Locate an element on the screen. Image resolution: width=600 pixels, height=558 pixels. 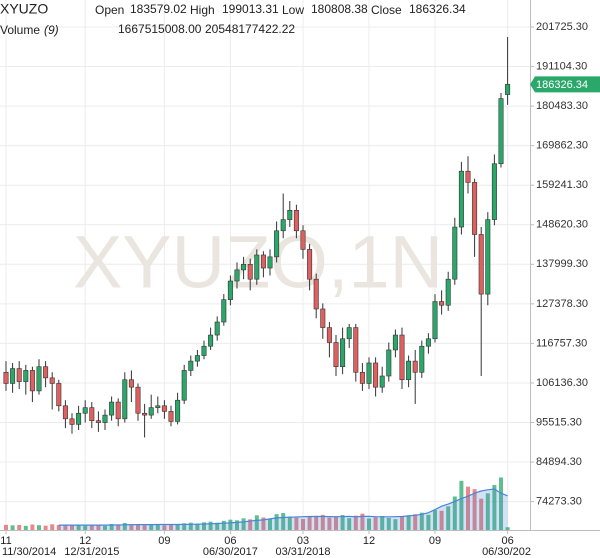
volume-pane is located at coordinates (257, 503).